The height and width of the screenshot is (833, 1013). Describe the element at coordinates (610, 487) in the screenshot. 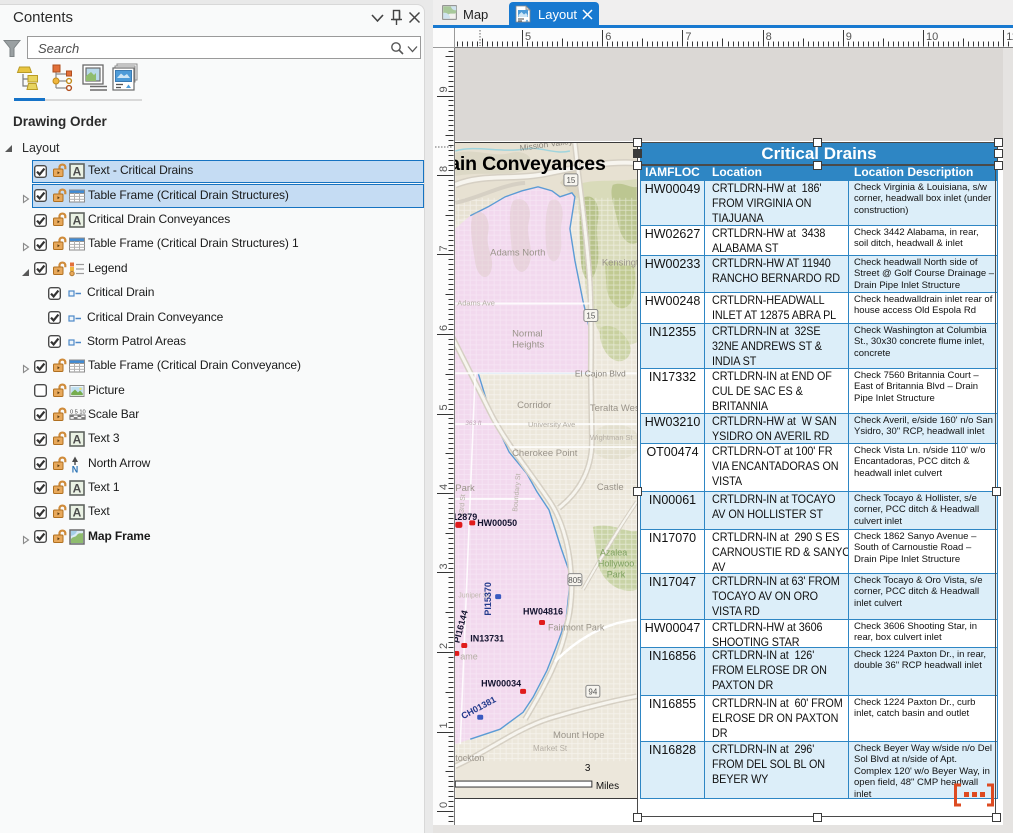

I see `svg-text: Castle` at that location.